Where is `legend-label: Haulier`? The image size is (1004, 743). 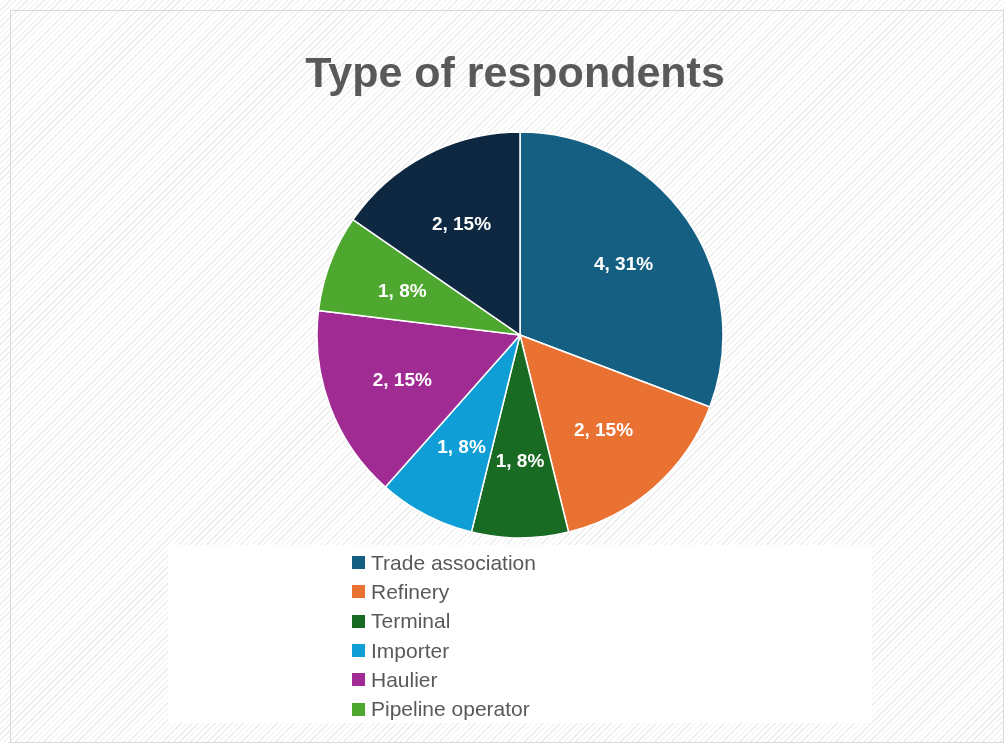 legend-label: Haulier is located at coordinates (404, 679).